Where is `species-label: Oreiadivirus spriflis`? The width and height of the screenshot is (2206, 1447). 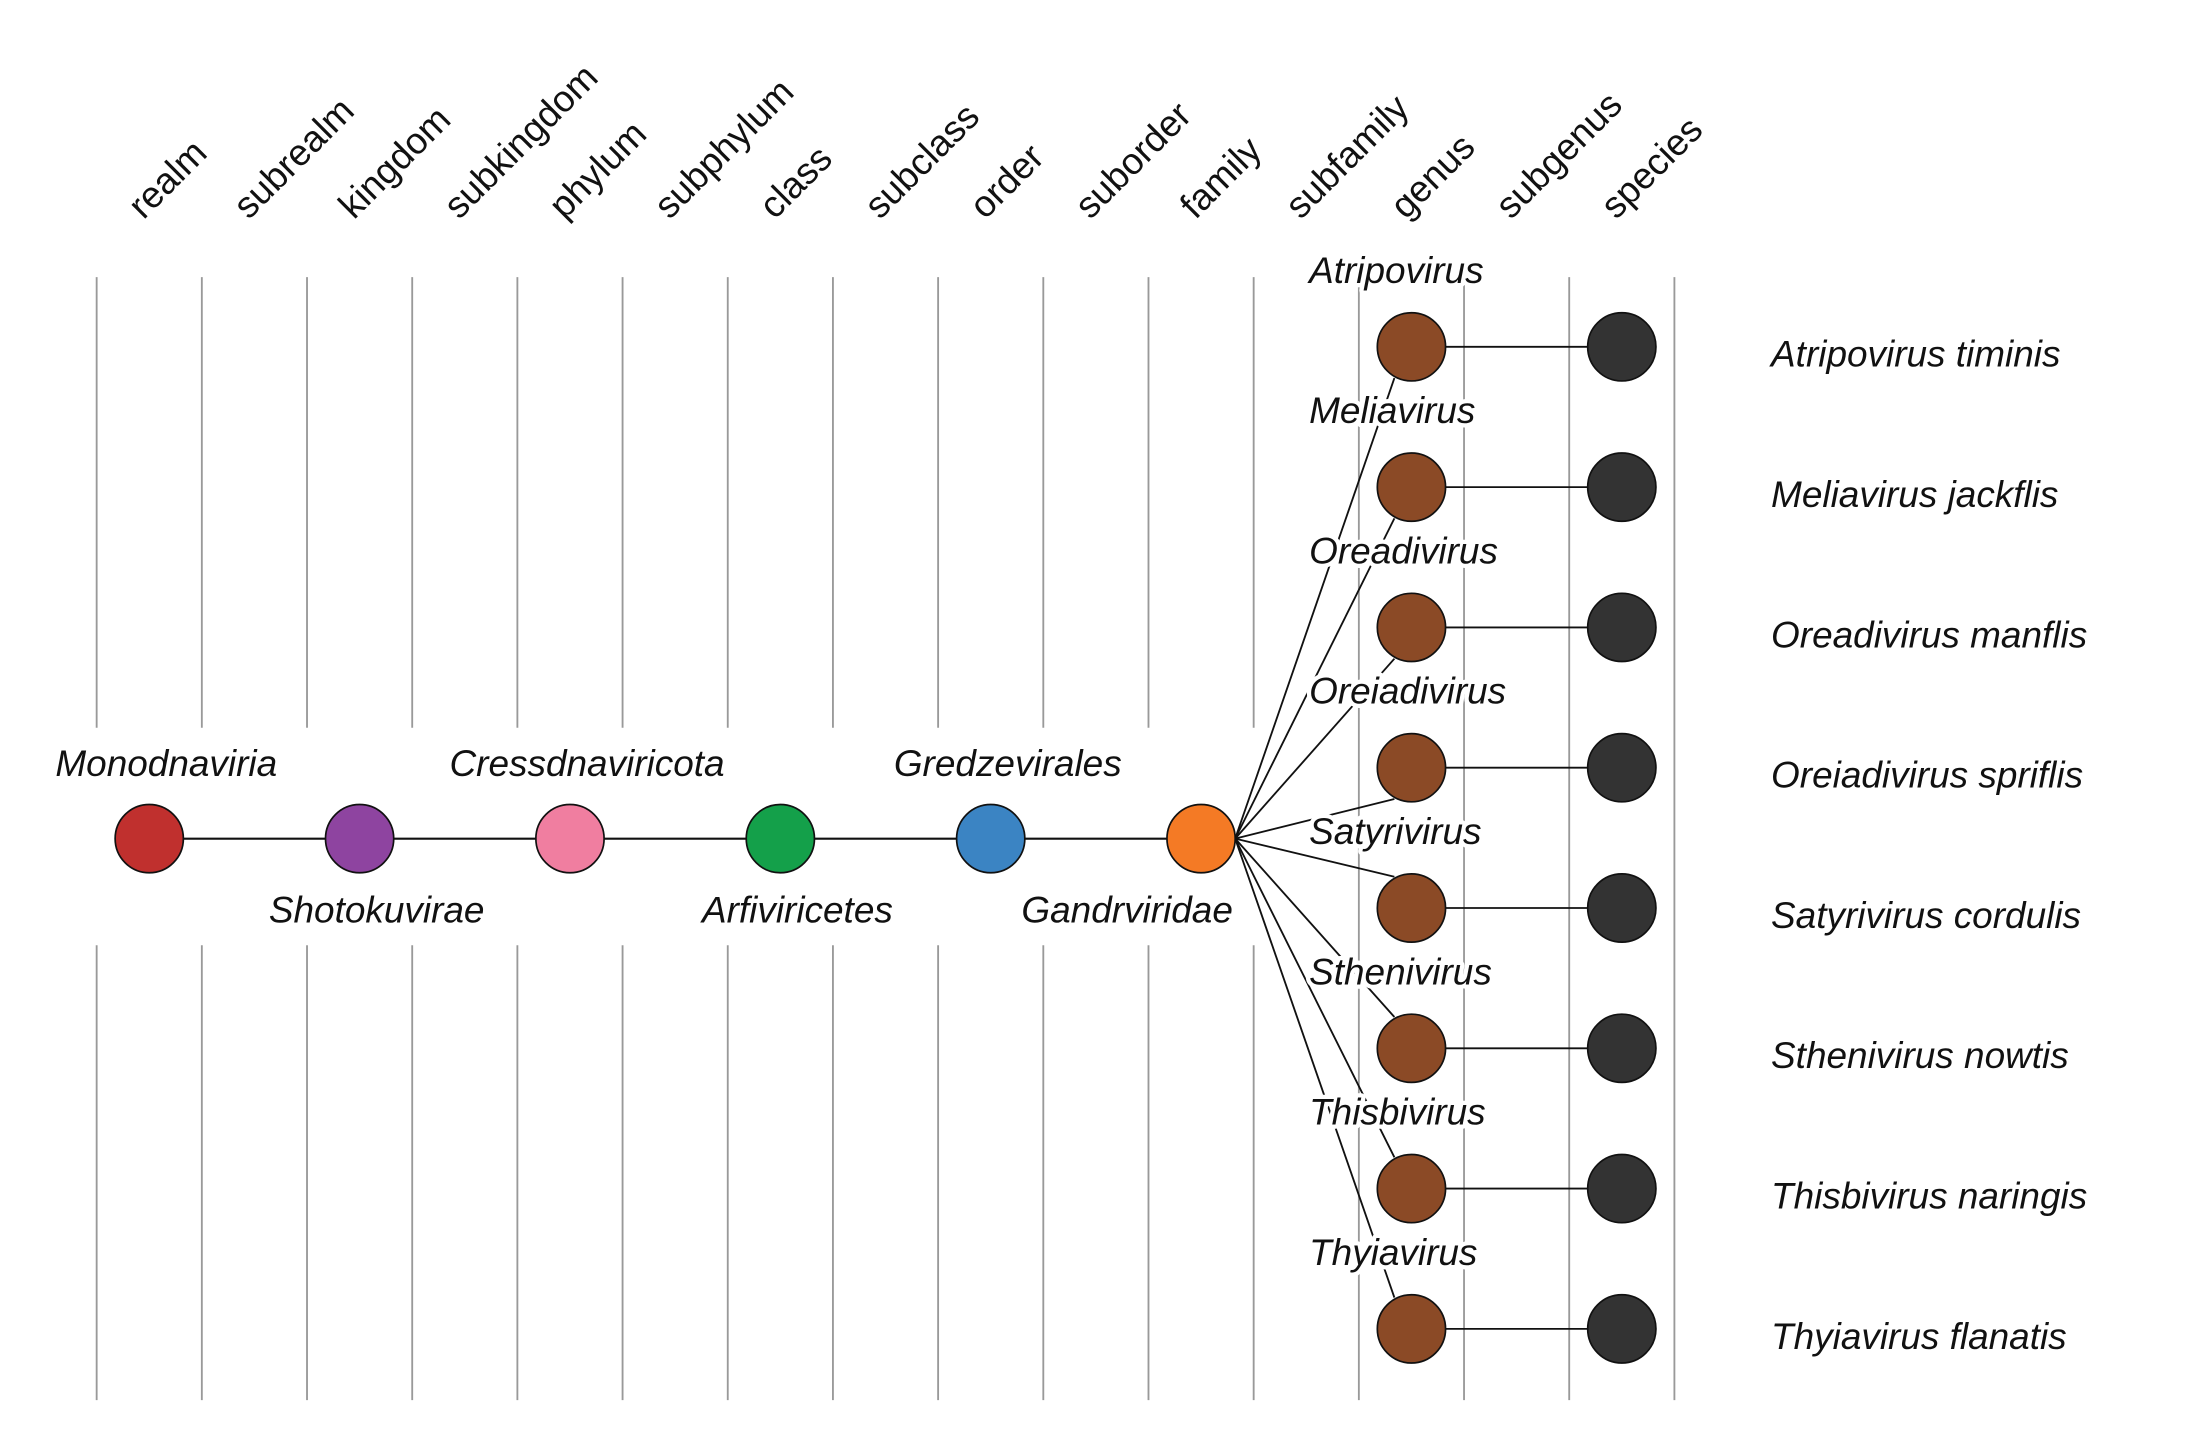
species-label: Oreiadivirus spriflis is located at coordinates (1927, 775).